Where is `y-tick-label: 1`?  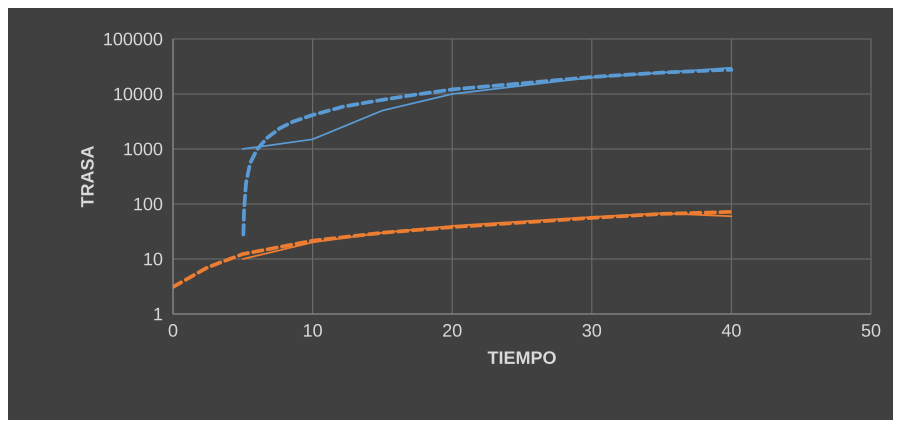 y-tick-label: 1 is located at coordinates (158, 314).